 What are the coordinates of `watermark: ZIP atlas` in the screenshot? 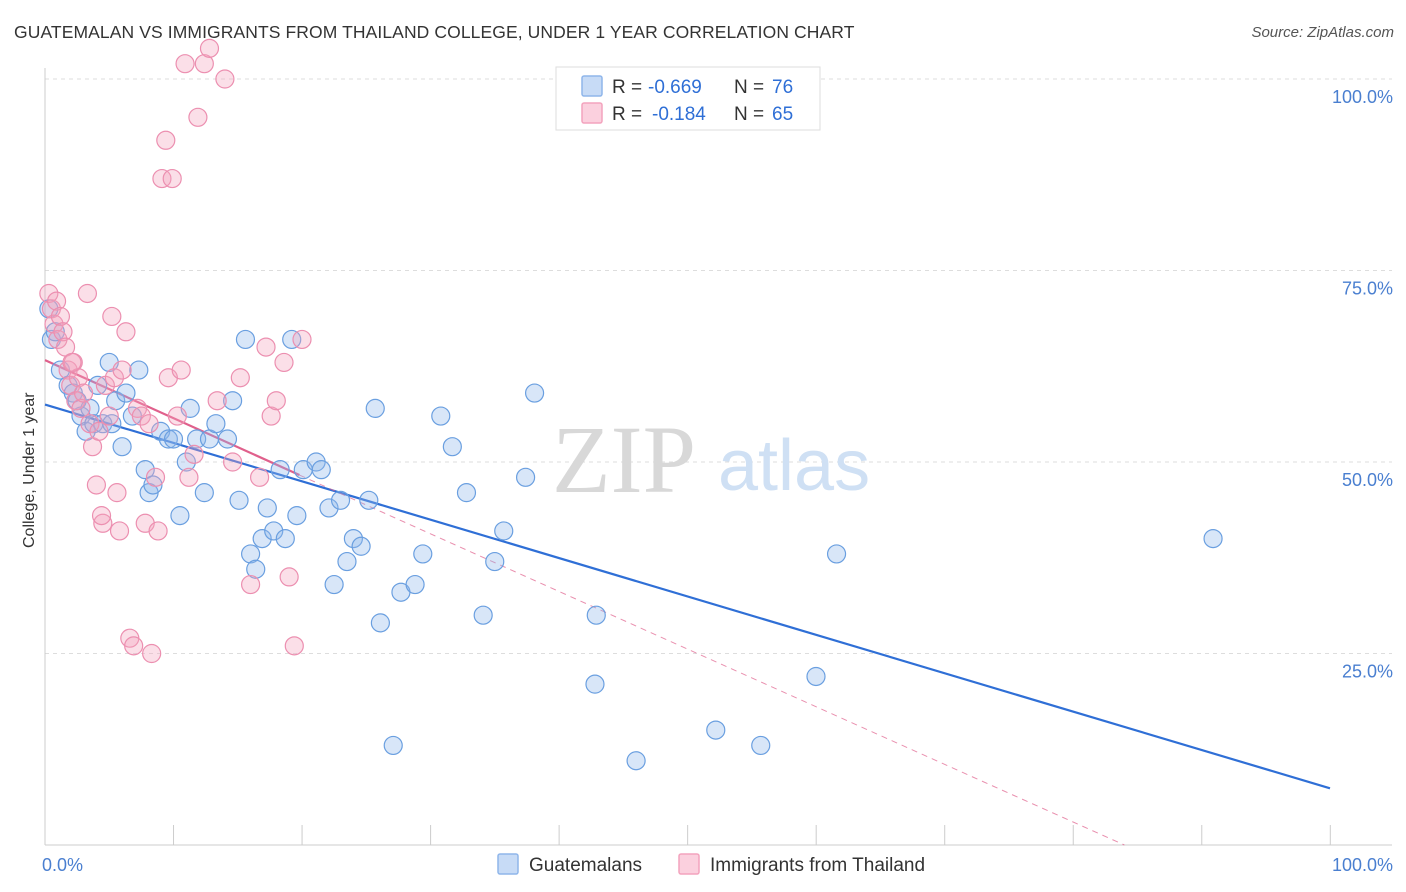 It's located at (711, 459).